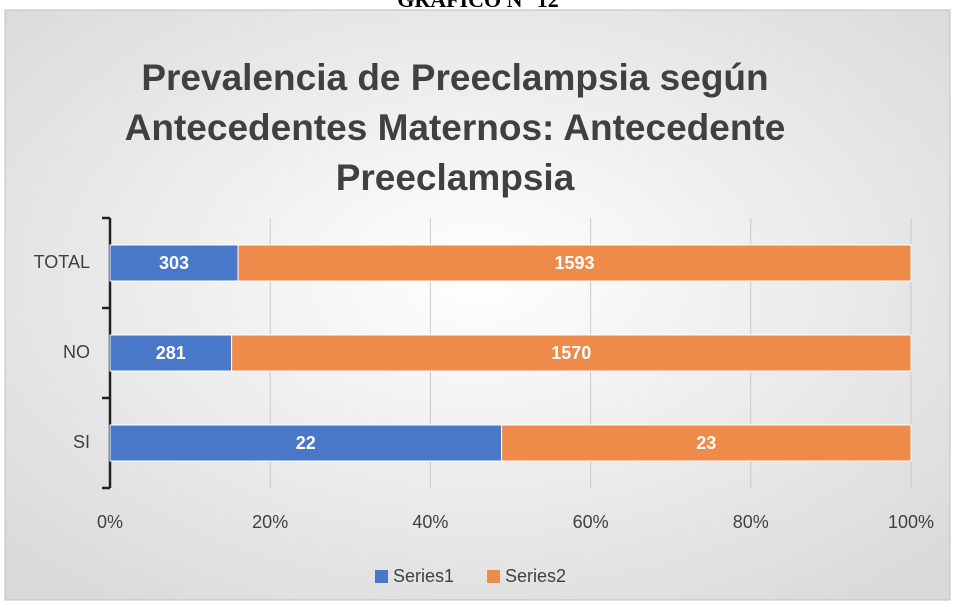 The image size is (957, 606). What do you see at coordinates (478, 6) in the screenshot?
I see `heading: GRAFICO N° 12` at bounding box center [478, 6].